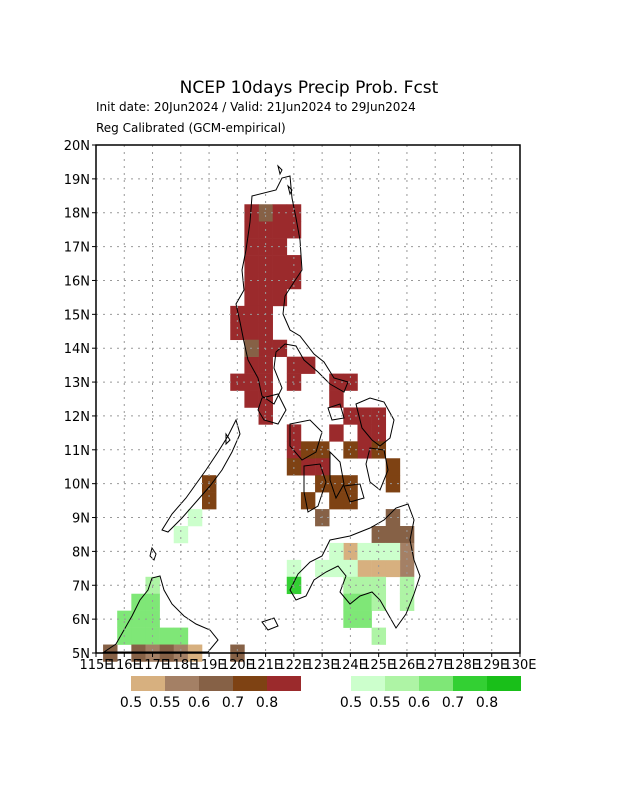  I want to click on map-title: NCEP 10days Precip Prob. Fcst, so click(309, 88).